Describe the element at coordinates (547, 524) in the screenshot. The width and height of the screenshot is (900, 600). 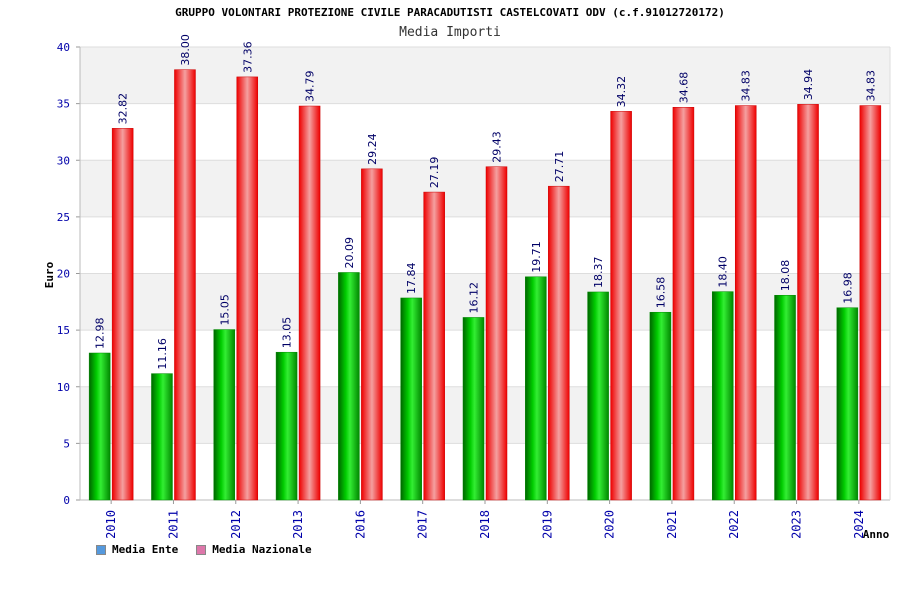
I see `x-tick-label: 2019` at that location.